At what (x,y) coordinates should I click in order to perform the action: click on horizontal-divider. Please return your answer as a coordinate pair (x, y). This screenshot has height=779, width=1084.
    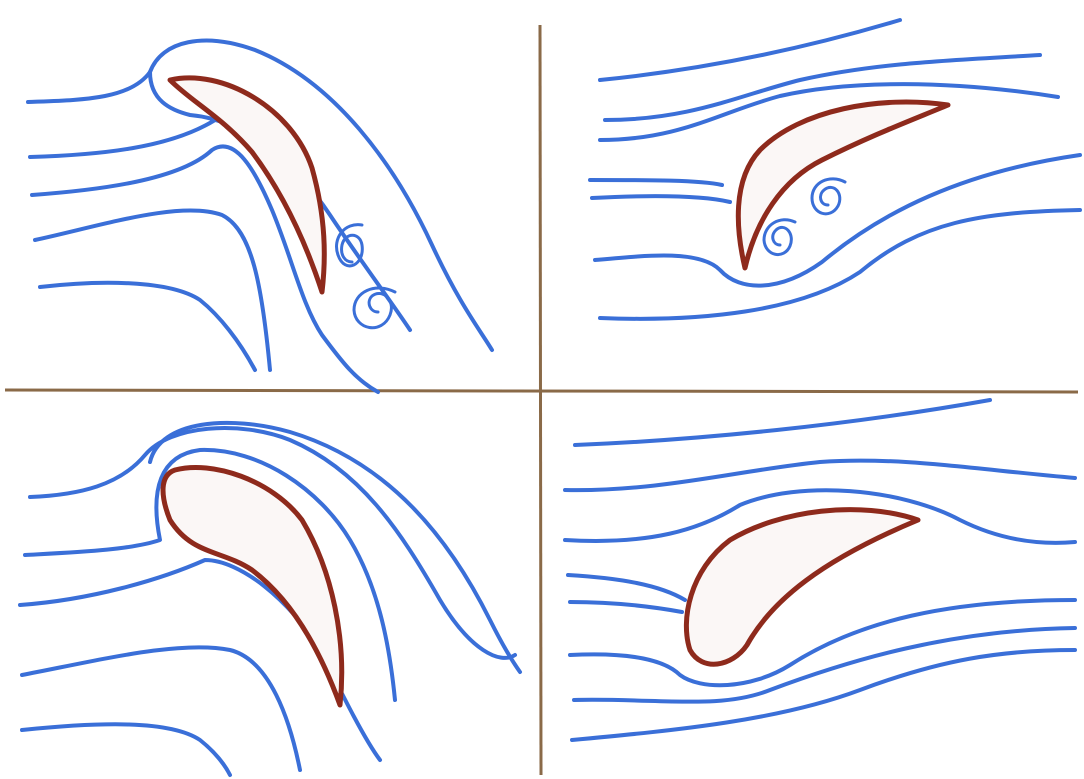
    Looking at the image, I should click on (541, 391).